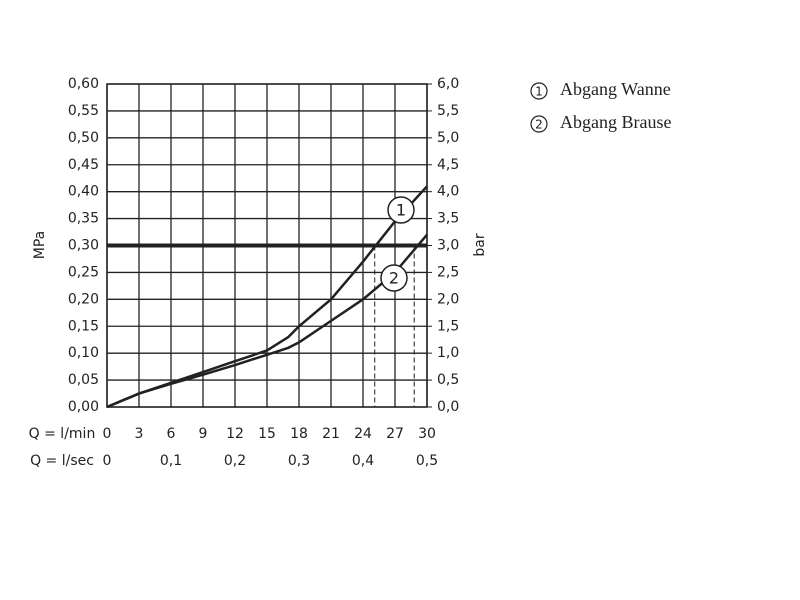 This screenshot has width=800, height=600. Describe the element at coordinates (299, 461) in the screenshot. I see `x2-tick-label: 0,3` at that location.